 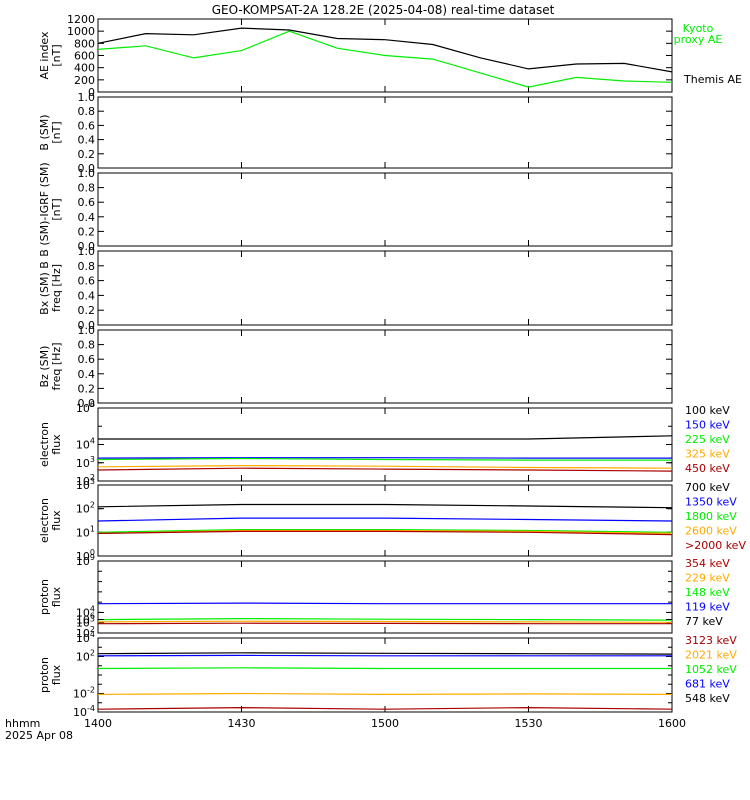 What do you see at coordinates (98, 723) in the screenshot?
I see `x-tick-label: 1400` at bounding box center [98, 723].